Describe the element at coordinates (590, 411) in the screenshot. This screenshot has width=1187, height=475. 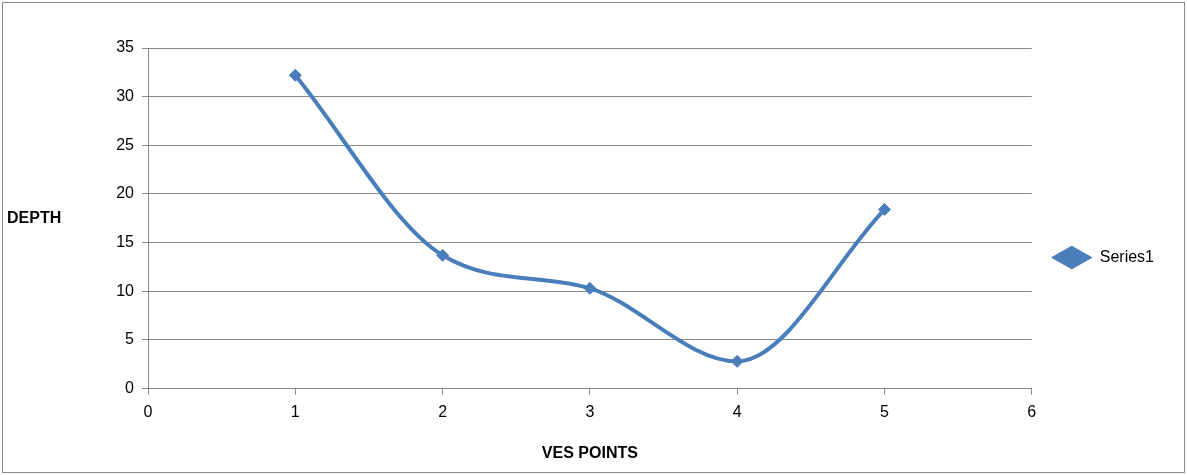
I see `x-tick-label: 3` at that location.